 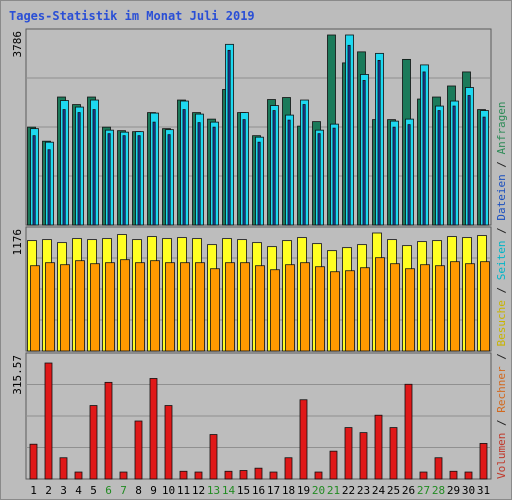 I want to click on x-tick-label: 29, so click(x=453, y=490).